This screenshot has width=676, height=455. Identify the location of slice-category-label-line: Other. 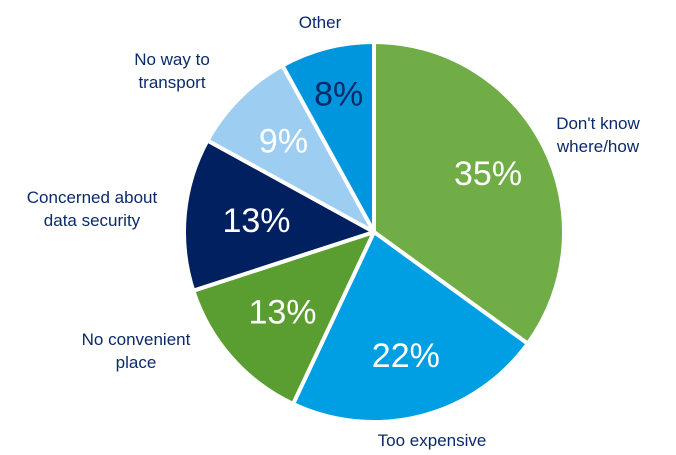
(320, 22).